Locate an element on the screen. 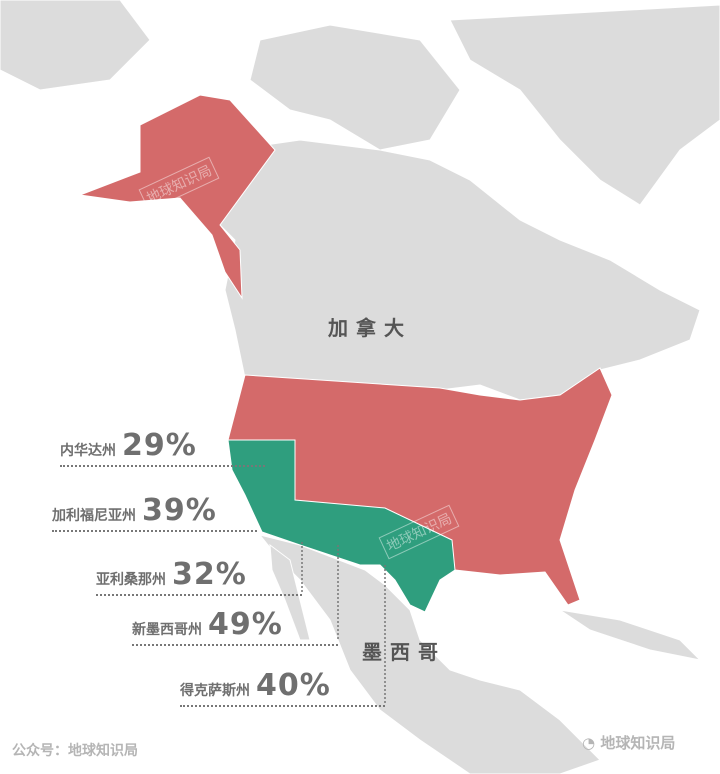 The height and width of the screenshot is (774, 720). caribbean is located at coordinates (630, 635).